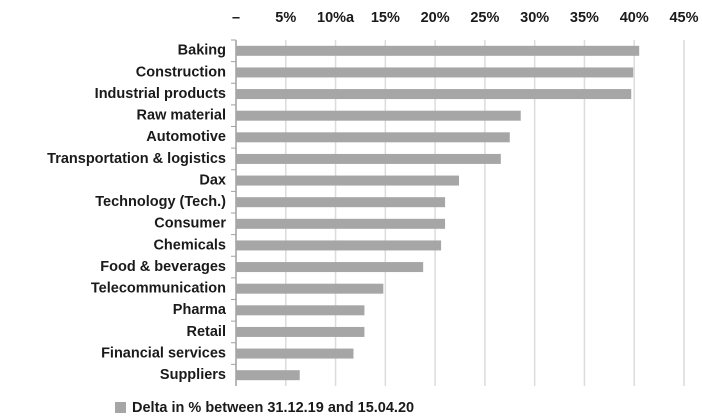 This screenshot has width=702, height=418. I want to click on y-tick-label: Construction, so click(181, 72).